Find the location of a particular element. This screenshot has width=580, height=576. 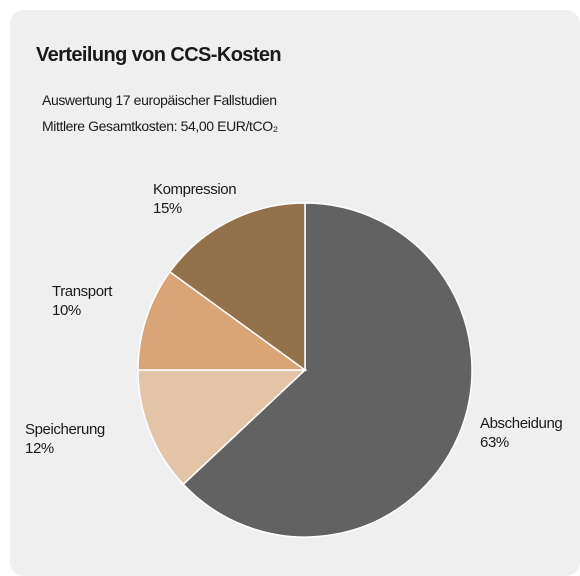

slice-value: 15% is located at coordinates (167, 208).